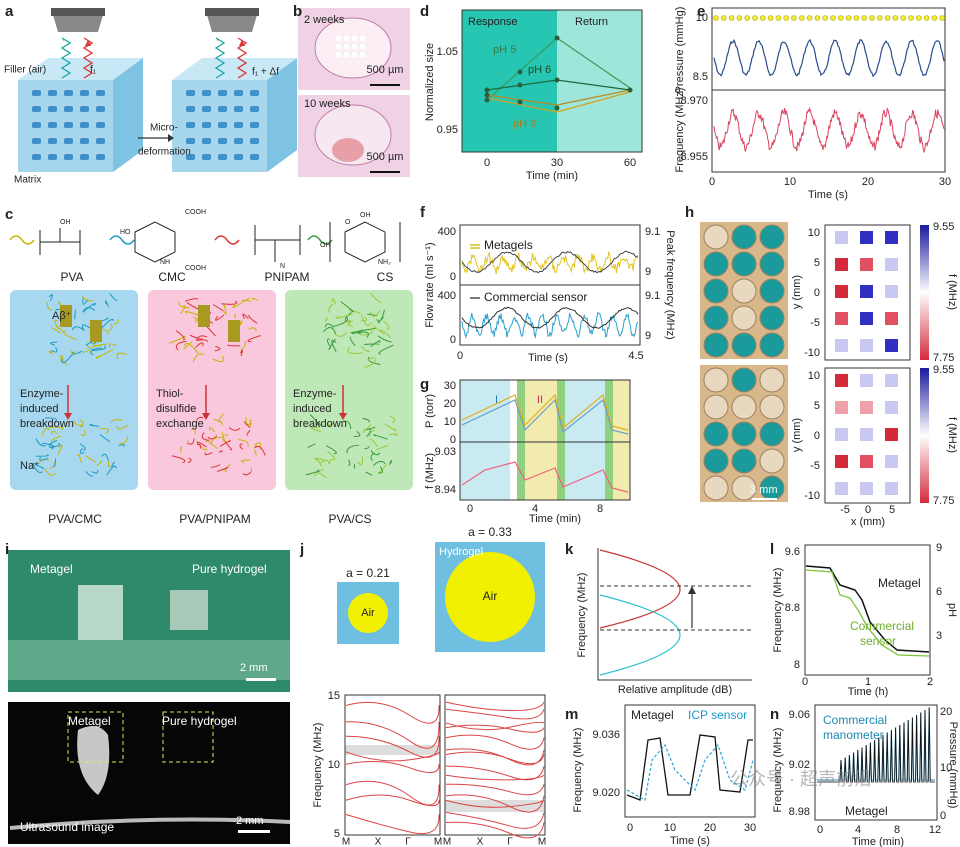  Describe the element at coordinates (952, 610) in the screenshot. I see `label: pH` at that location.